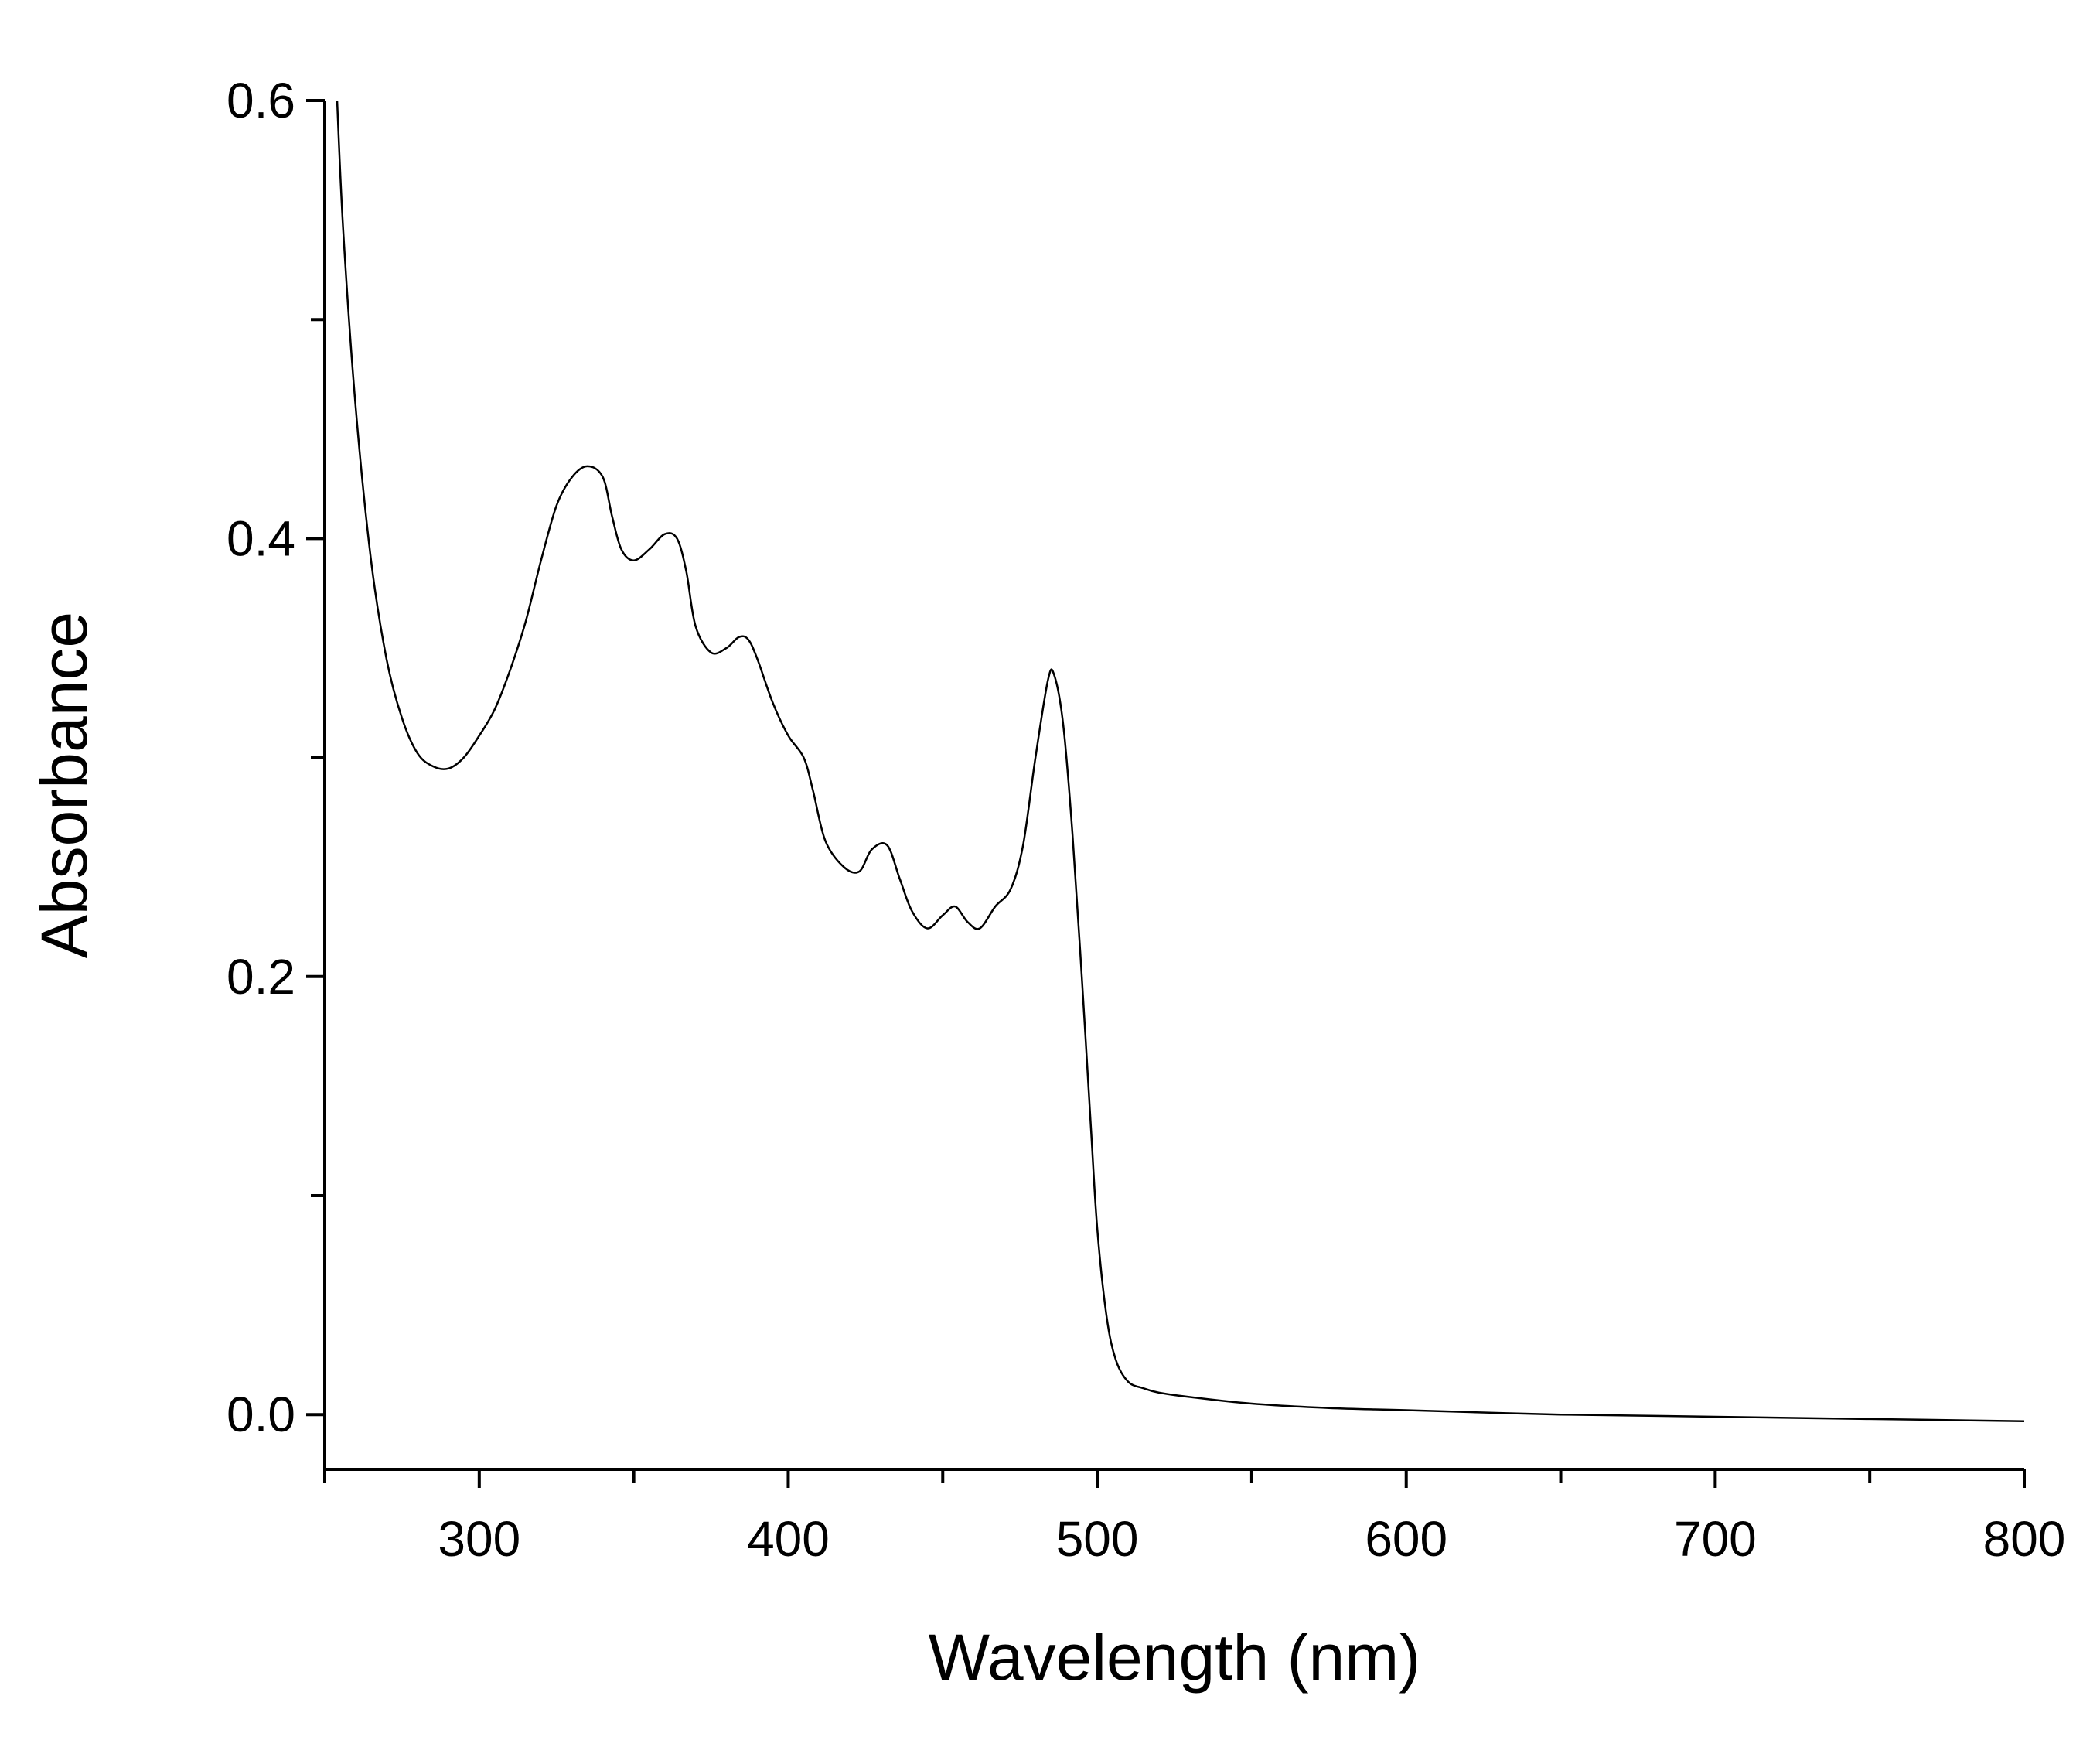  I want to click on x-tick-label: 800, so click(2024, 1539).